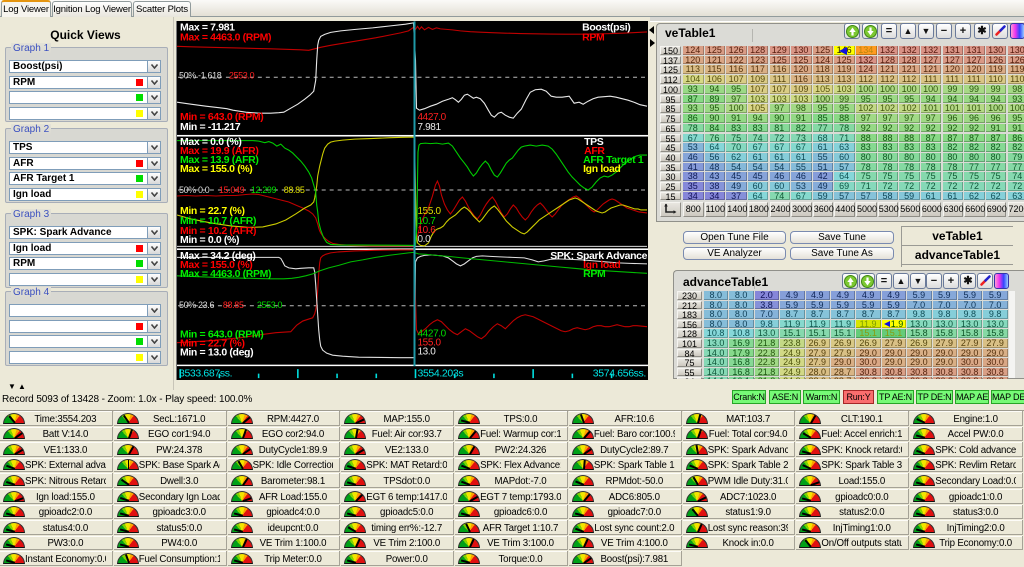 The image size is (1024, 567). What do you see at coordinates (207, 27) in the screenshot?
I see `svg-text: Max = 7.981` at bounding box center [207, 27].